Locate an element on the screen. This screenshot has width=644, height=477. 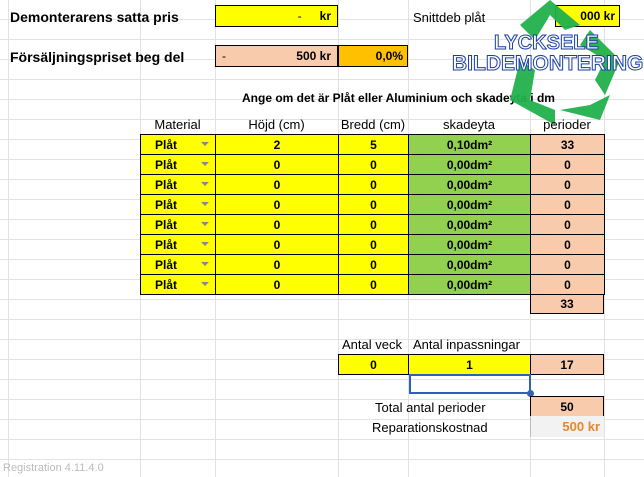
rep-label: Reparationskostnad is located at coordinates (430, 427).